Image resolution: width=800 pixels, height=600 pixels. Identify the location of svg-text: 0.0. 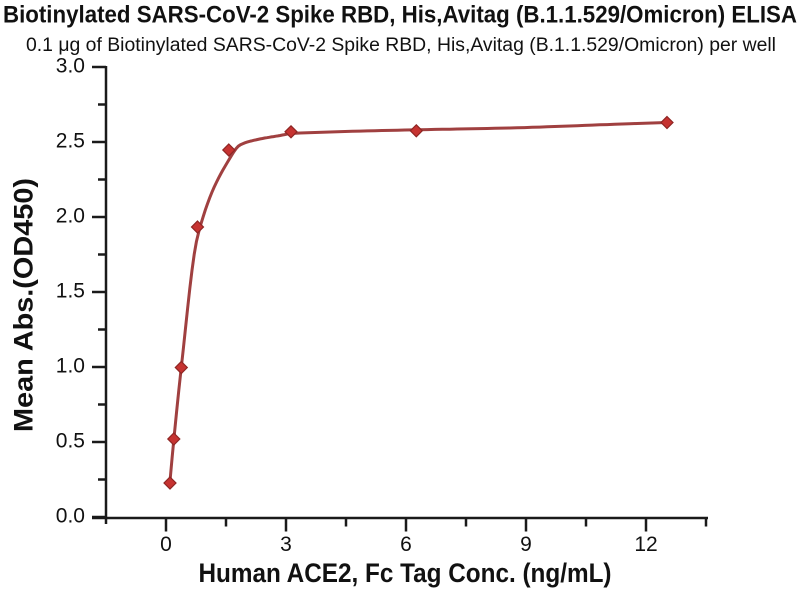
(70, 516).